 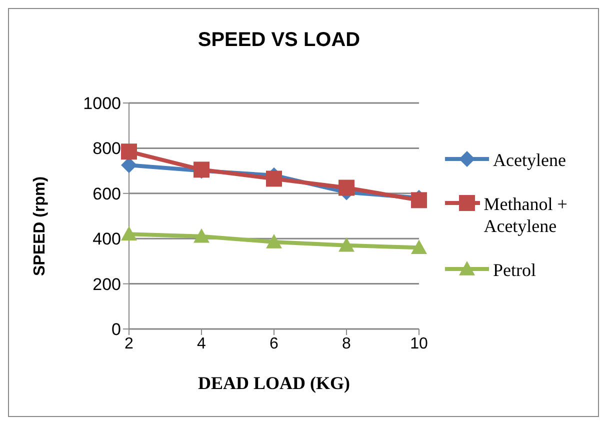 What do you see at coordinates (106, 194) in the screenshot?
I see `y-tick-label: 600` at bounding box center [106, 194].